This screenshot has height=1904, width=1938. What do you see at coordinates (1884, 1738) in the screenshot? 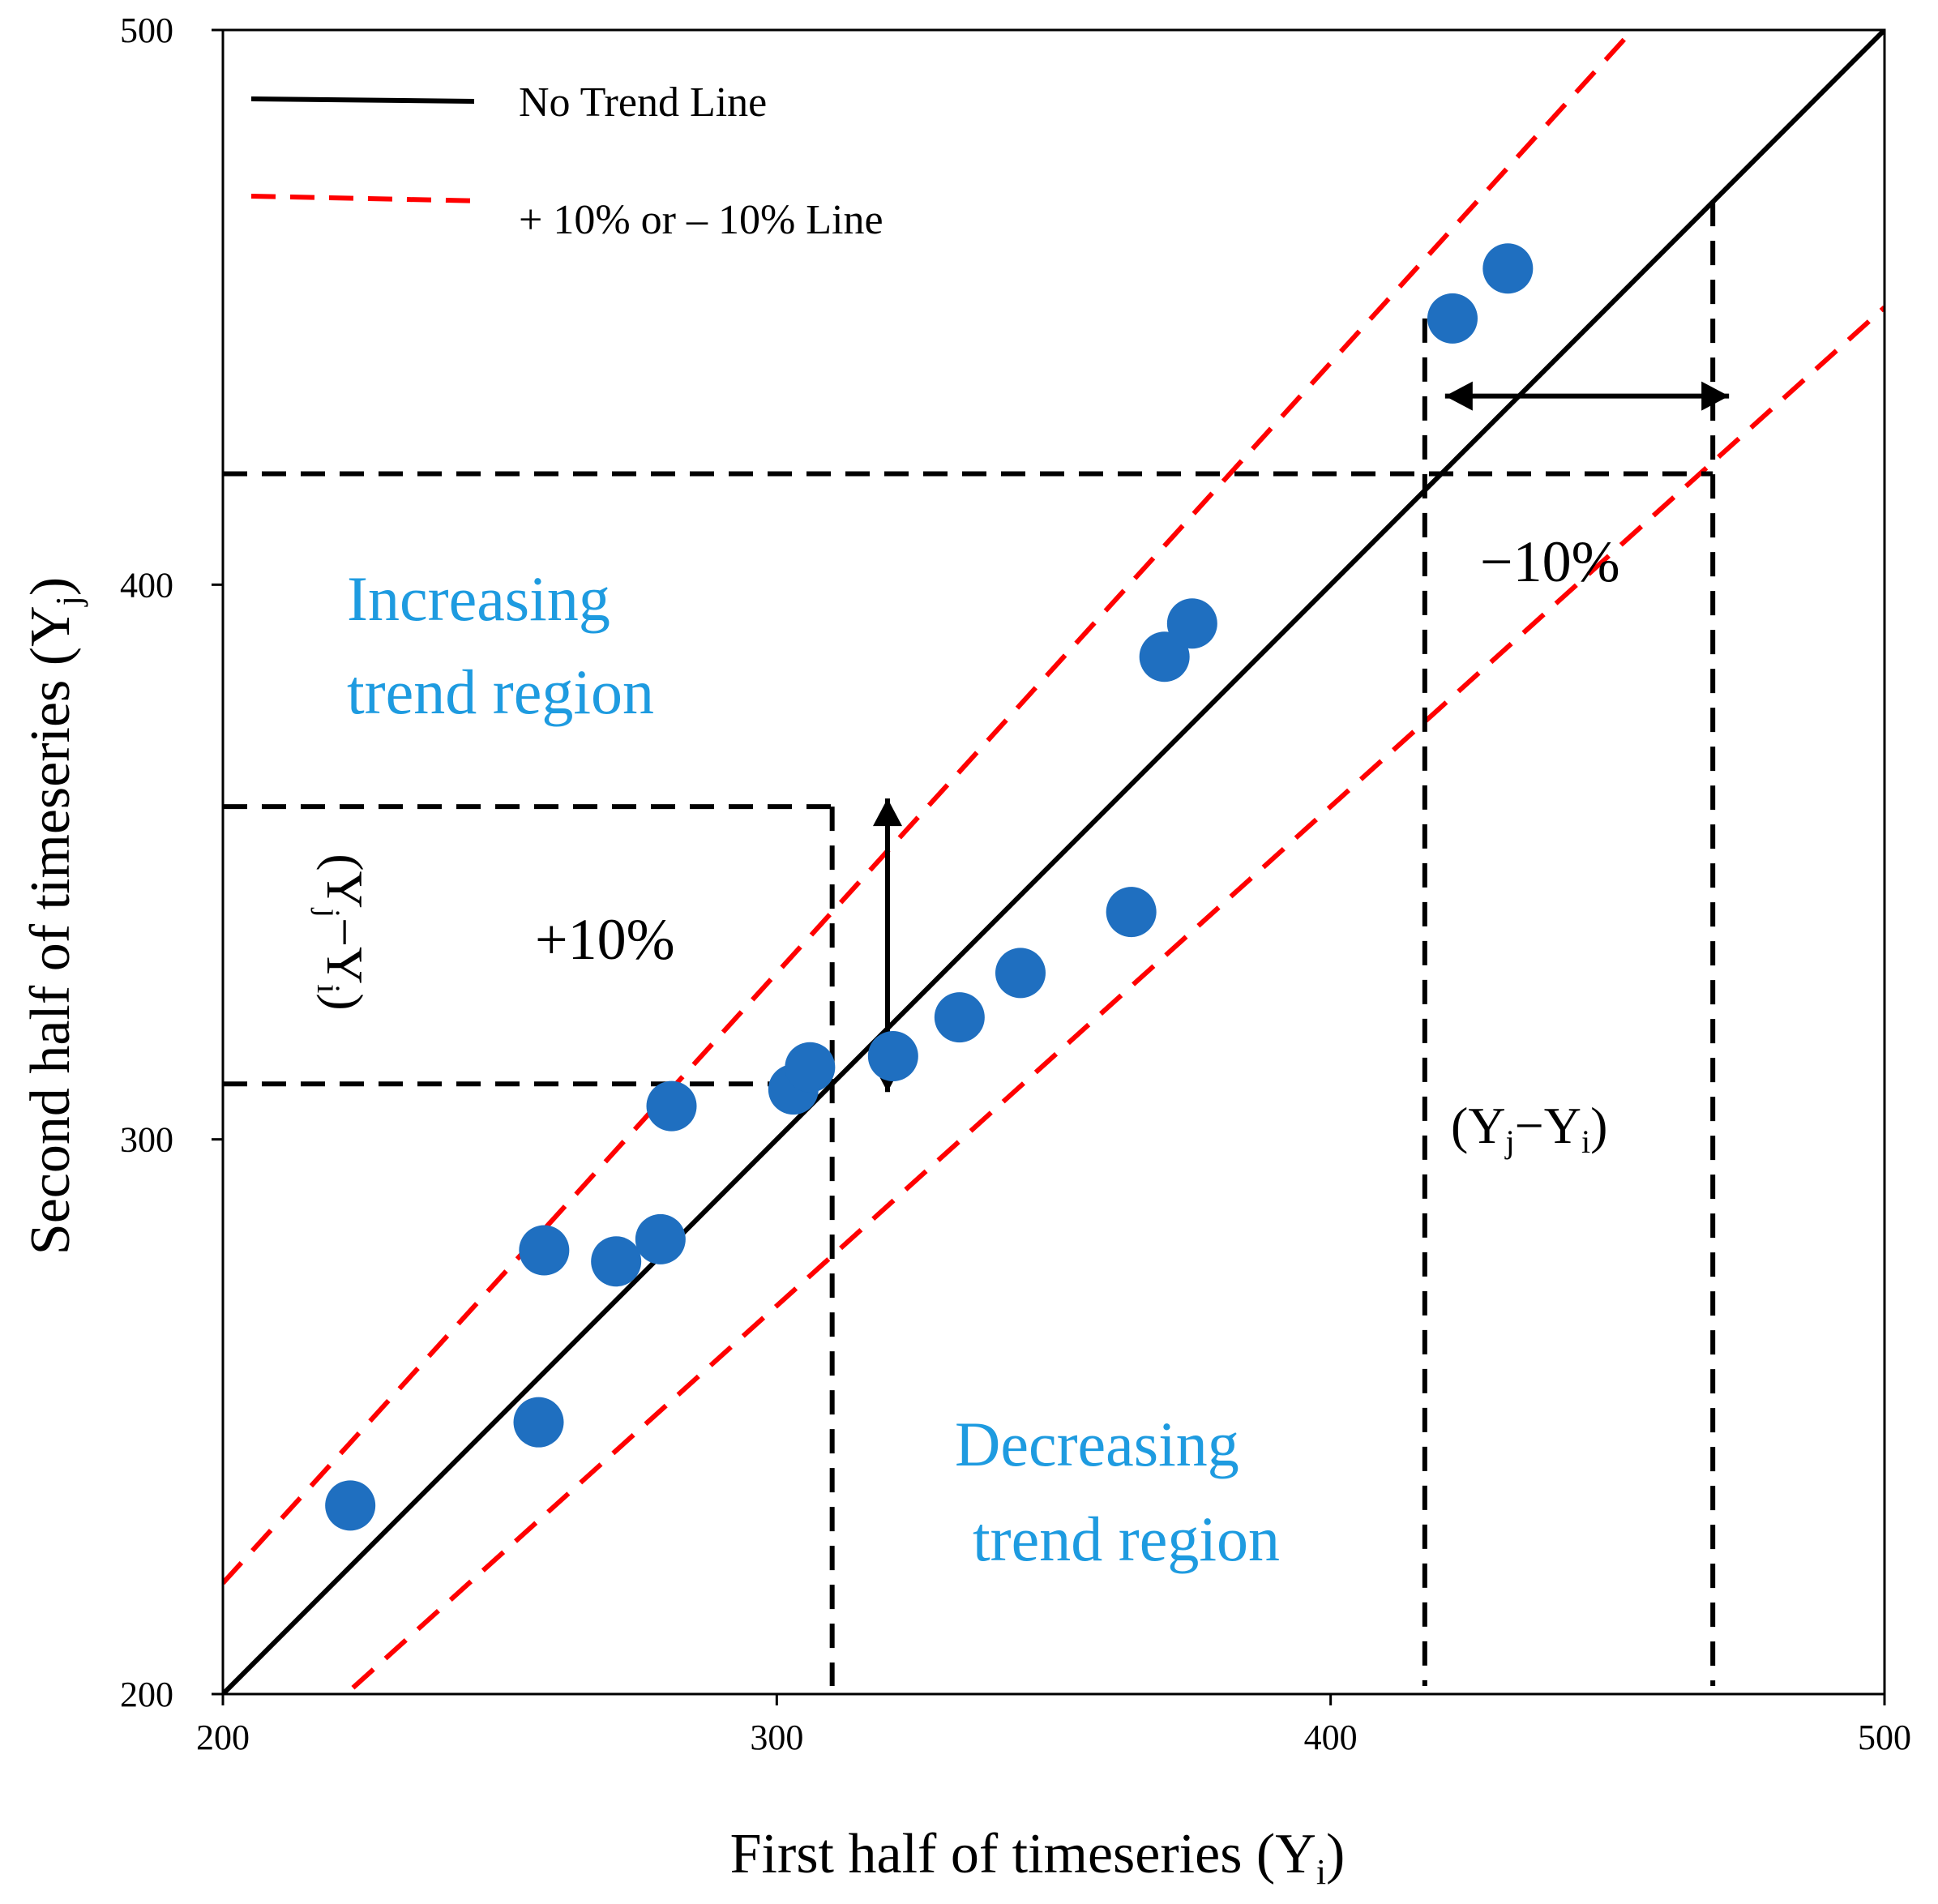
I see `x-tick-label: 500` at bounding box center [1884, 1738].